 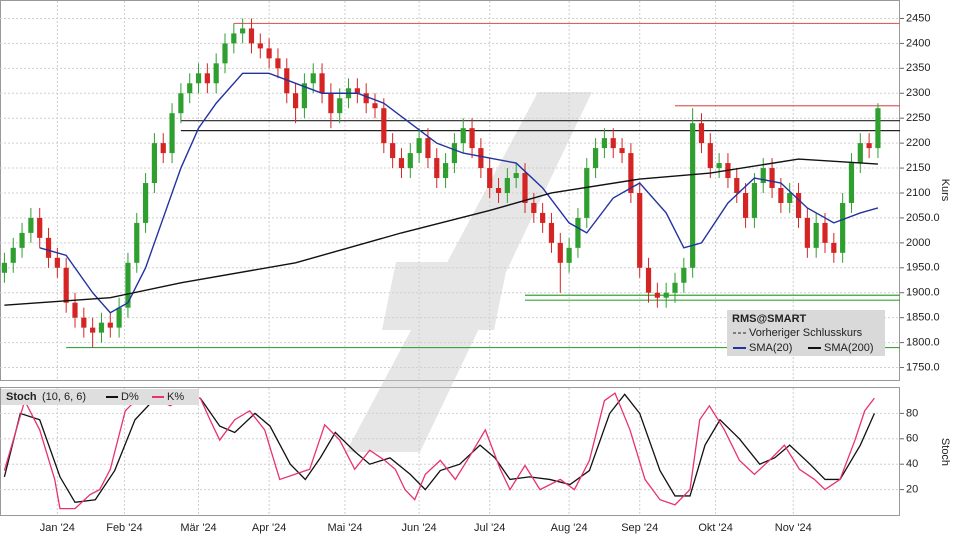 What do you see at coordinates (715, 528) in the screenshot?
I see `x-tick-label: Okt '24` at bounding box center [715, 528].